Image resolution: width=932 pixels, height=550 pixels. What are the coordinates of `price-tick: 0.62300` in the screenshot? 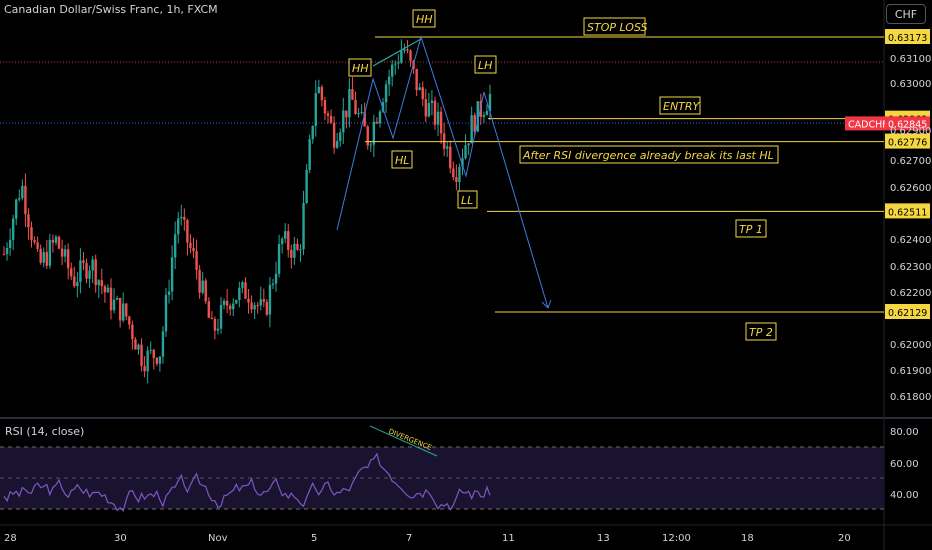 It's located at (910, 267).